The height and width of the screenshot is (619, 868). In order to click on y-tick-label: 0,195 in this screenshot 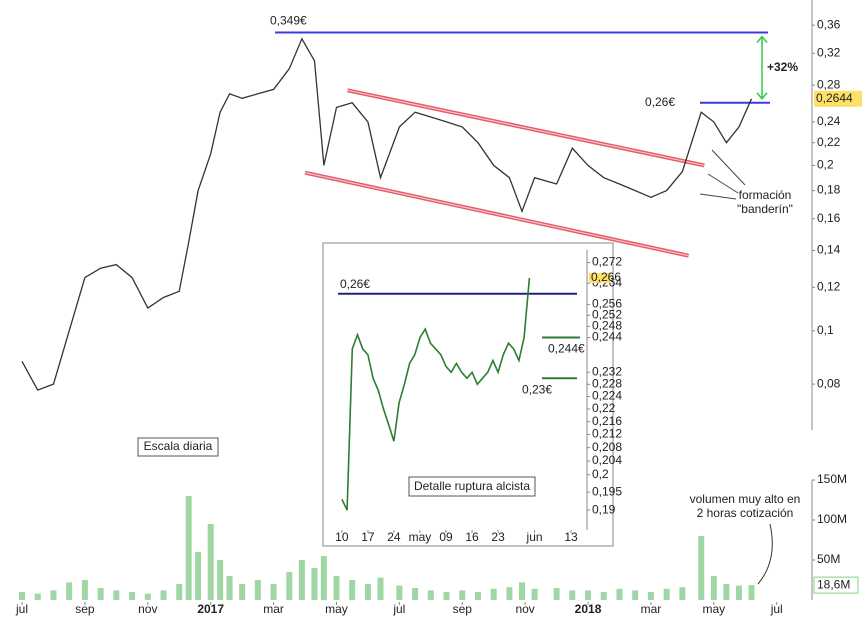, I will do `click(607, 491)`.